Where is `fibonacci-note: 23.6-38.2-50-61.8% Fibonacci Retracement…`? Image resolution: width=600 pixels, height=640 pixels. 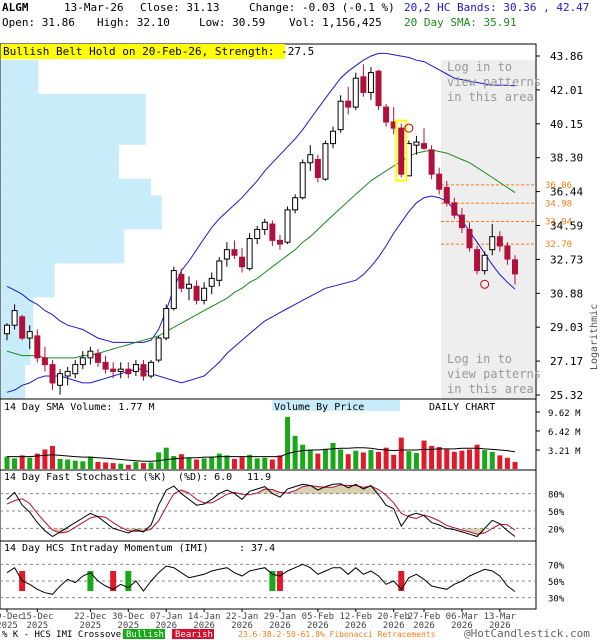 fibonacci-note: 23.6-38.2-50-61.8% Fibonacci Retracement… is located at coordinates (337, 634).